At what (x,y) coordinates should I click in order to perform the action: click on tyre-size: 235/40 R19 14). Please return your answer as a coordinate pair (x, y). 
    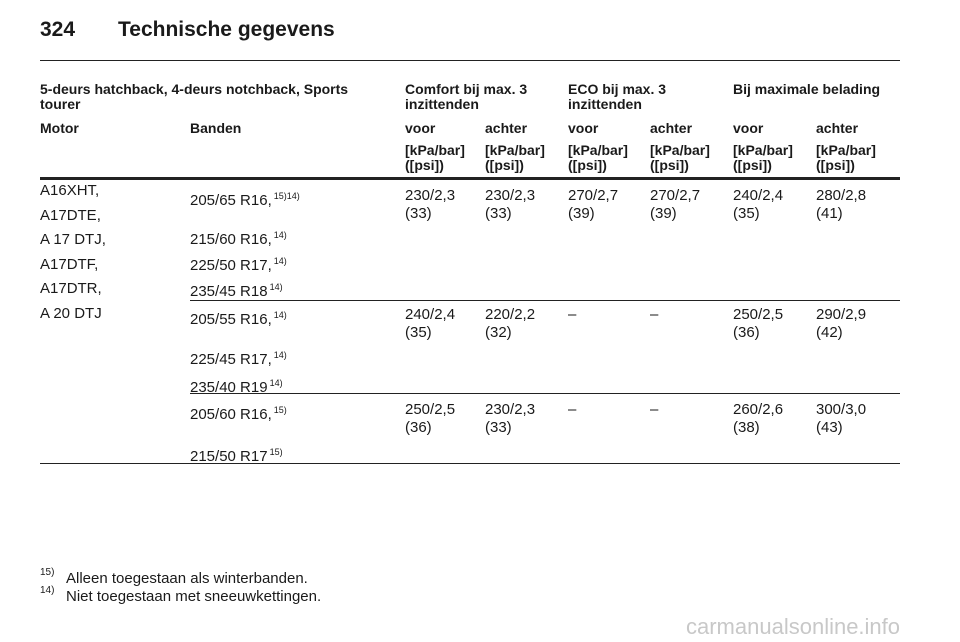
    Looking at the image, I should click on (236, 387).